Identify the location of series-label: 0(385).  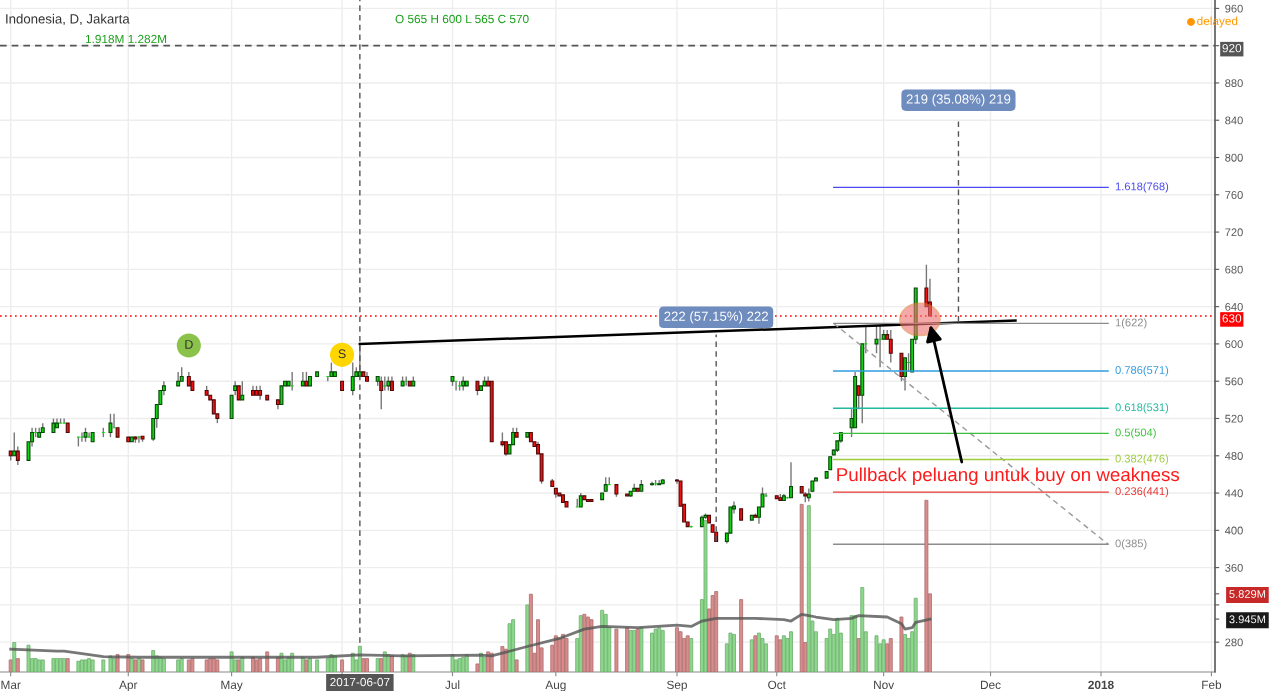
(1131, 544).